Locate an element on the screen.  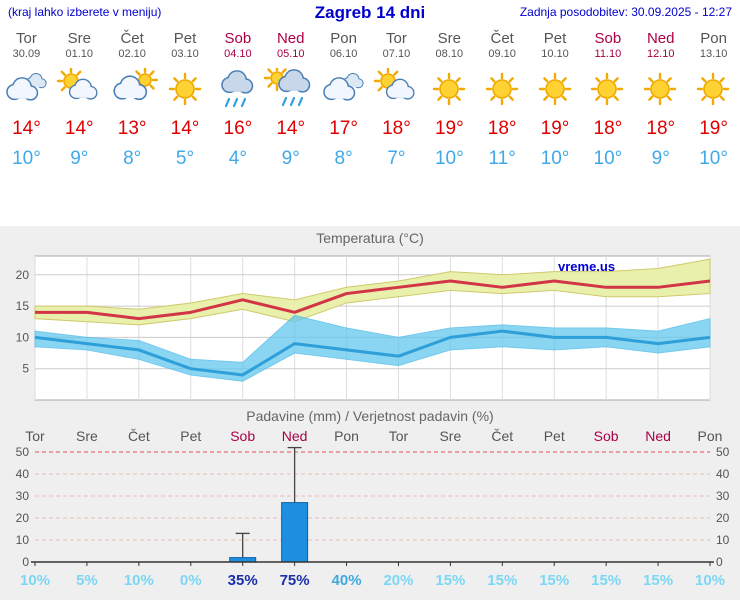
forecast-day: Pon 06.10 17° 8° is located at coordinates (343, 108).